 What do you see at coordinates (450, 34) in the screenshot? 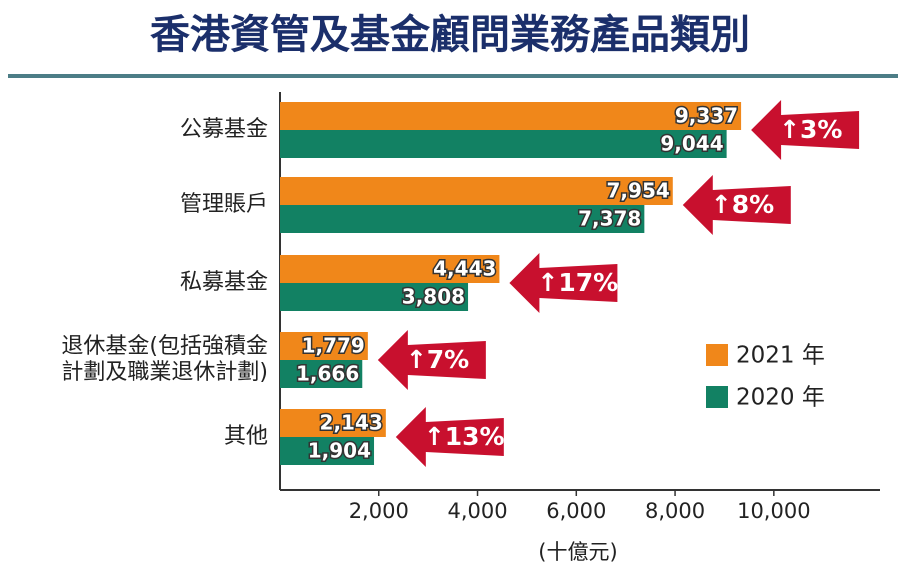
I see `chart-title: 香港資管及基金顧問業務產品類別` at bounding box center [450, 34].